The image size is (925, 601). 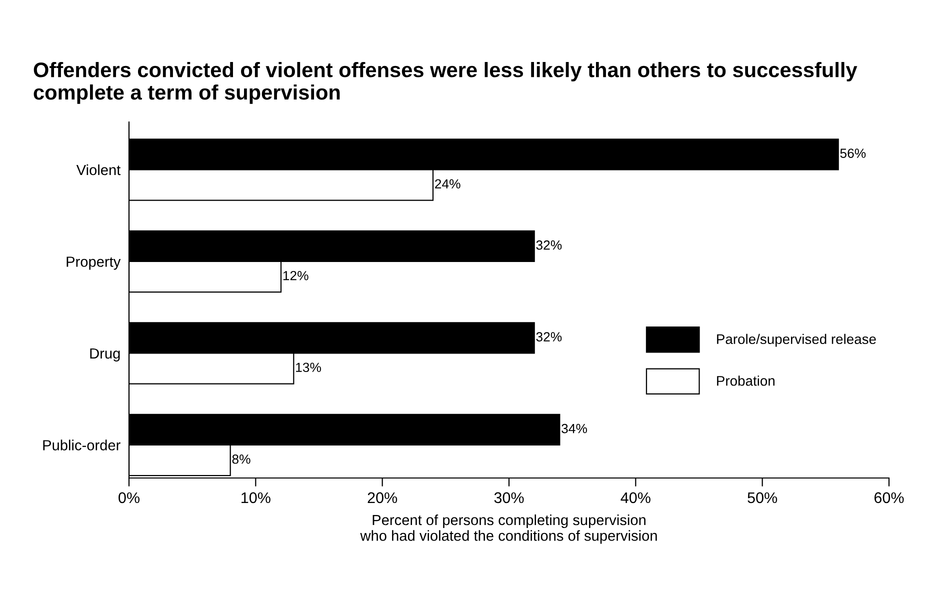 What do you see at coordinates (81, 445) in the screenshot?
I see `y-tick-label: Public-order` at bounding box center [81, 445].